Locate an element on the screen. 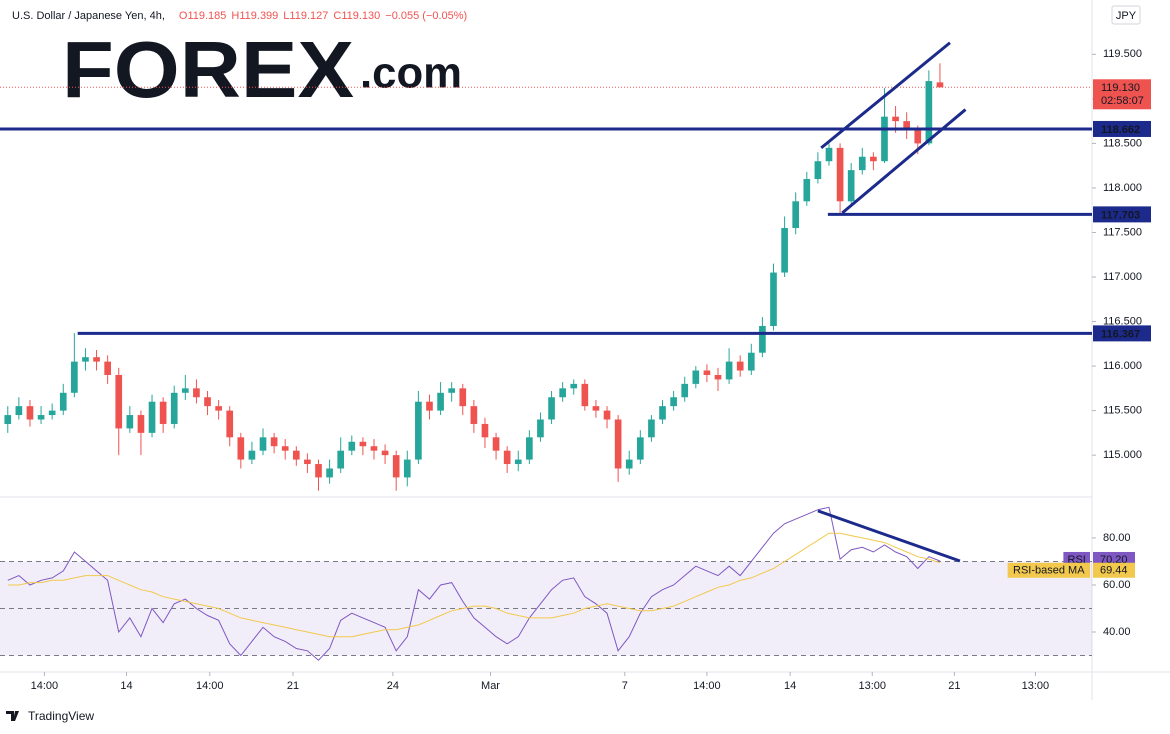  level-label: 116.367 is located at coordinates (1120, 334).